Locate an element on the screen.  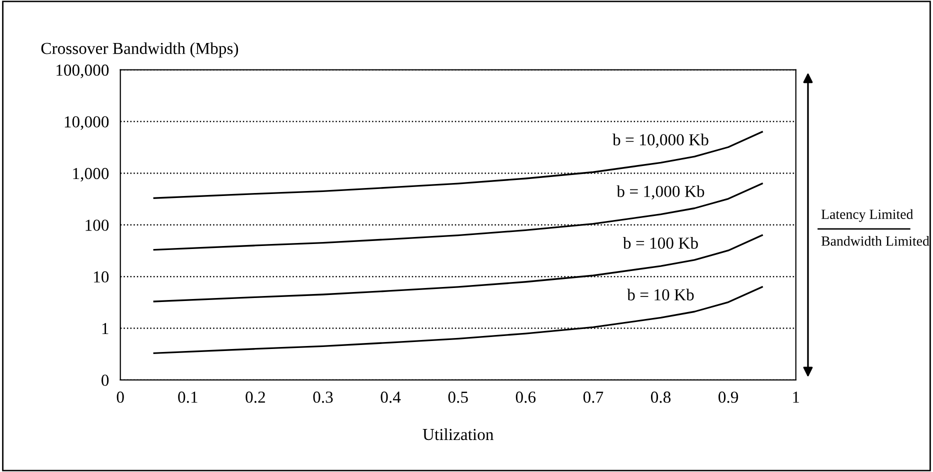
y-tick-label: 100 is located at coordinates (97, 225).